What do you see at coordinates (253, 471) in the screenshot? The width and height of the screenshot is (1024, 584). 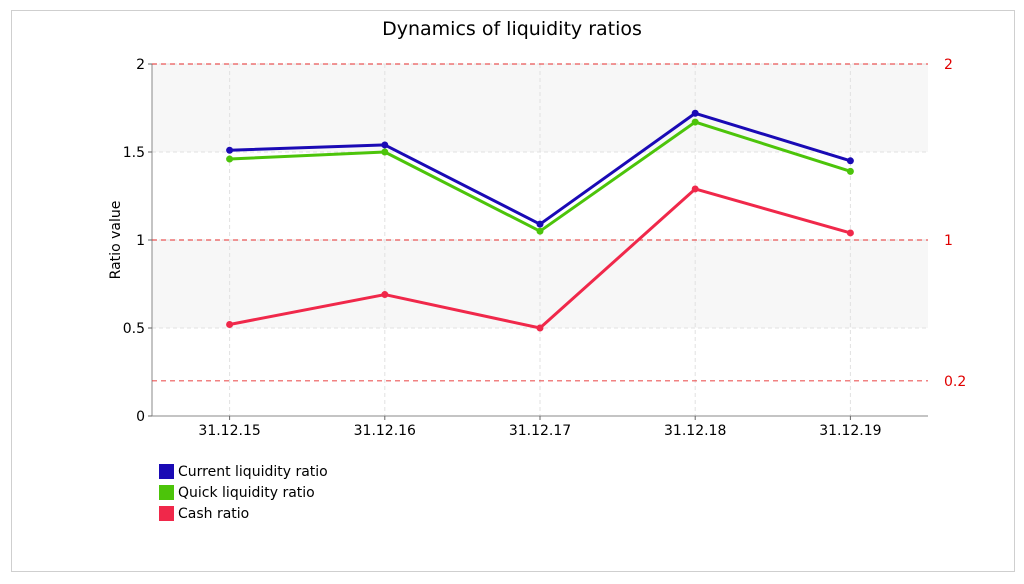 I see `legend-label-current: Current liquidity ratio` at bounding box center [253, 471].